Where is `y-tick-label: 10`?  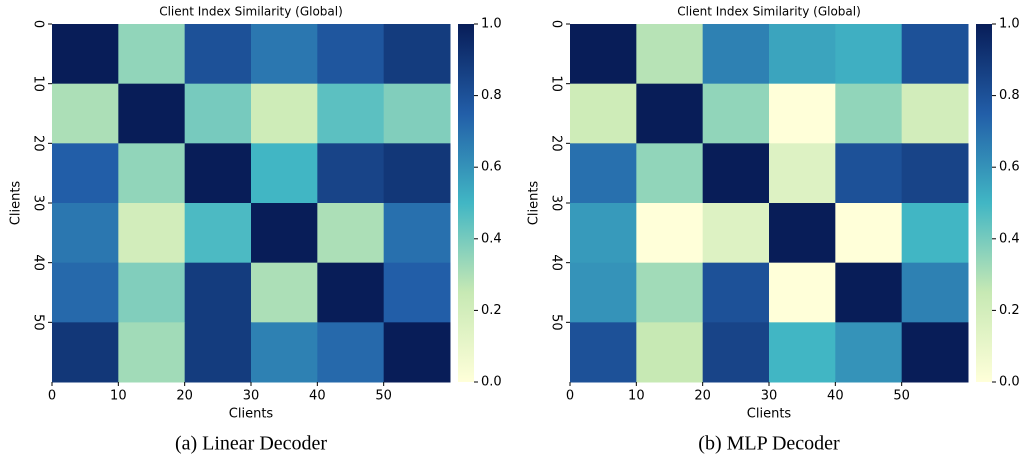 y-tick-label: 10 is located at coordinates (556, 83).